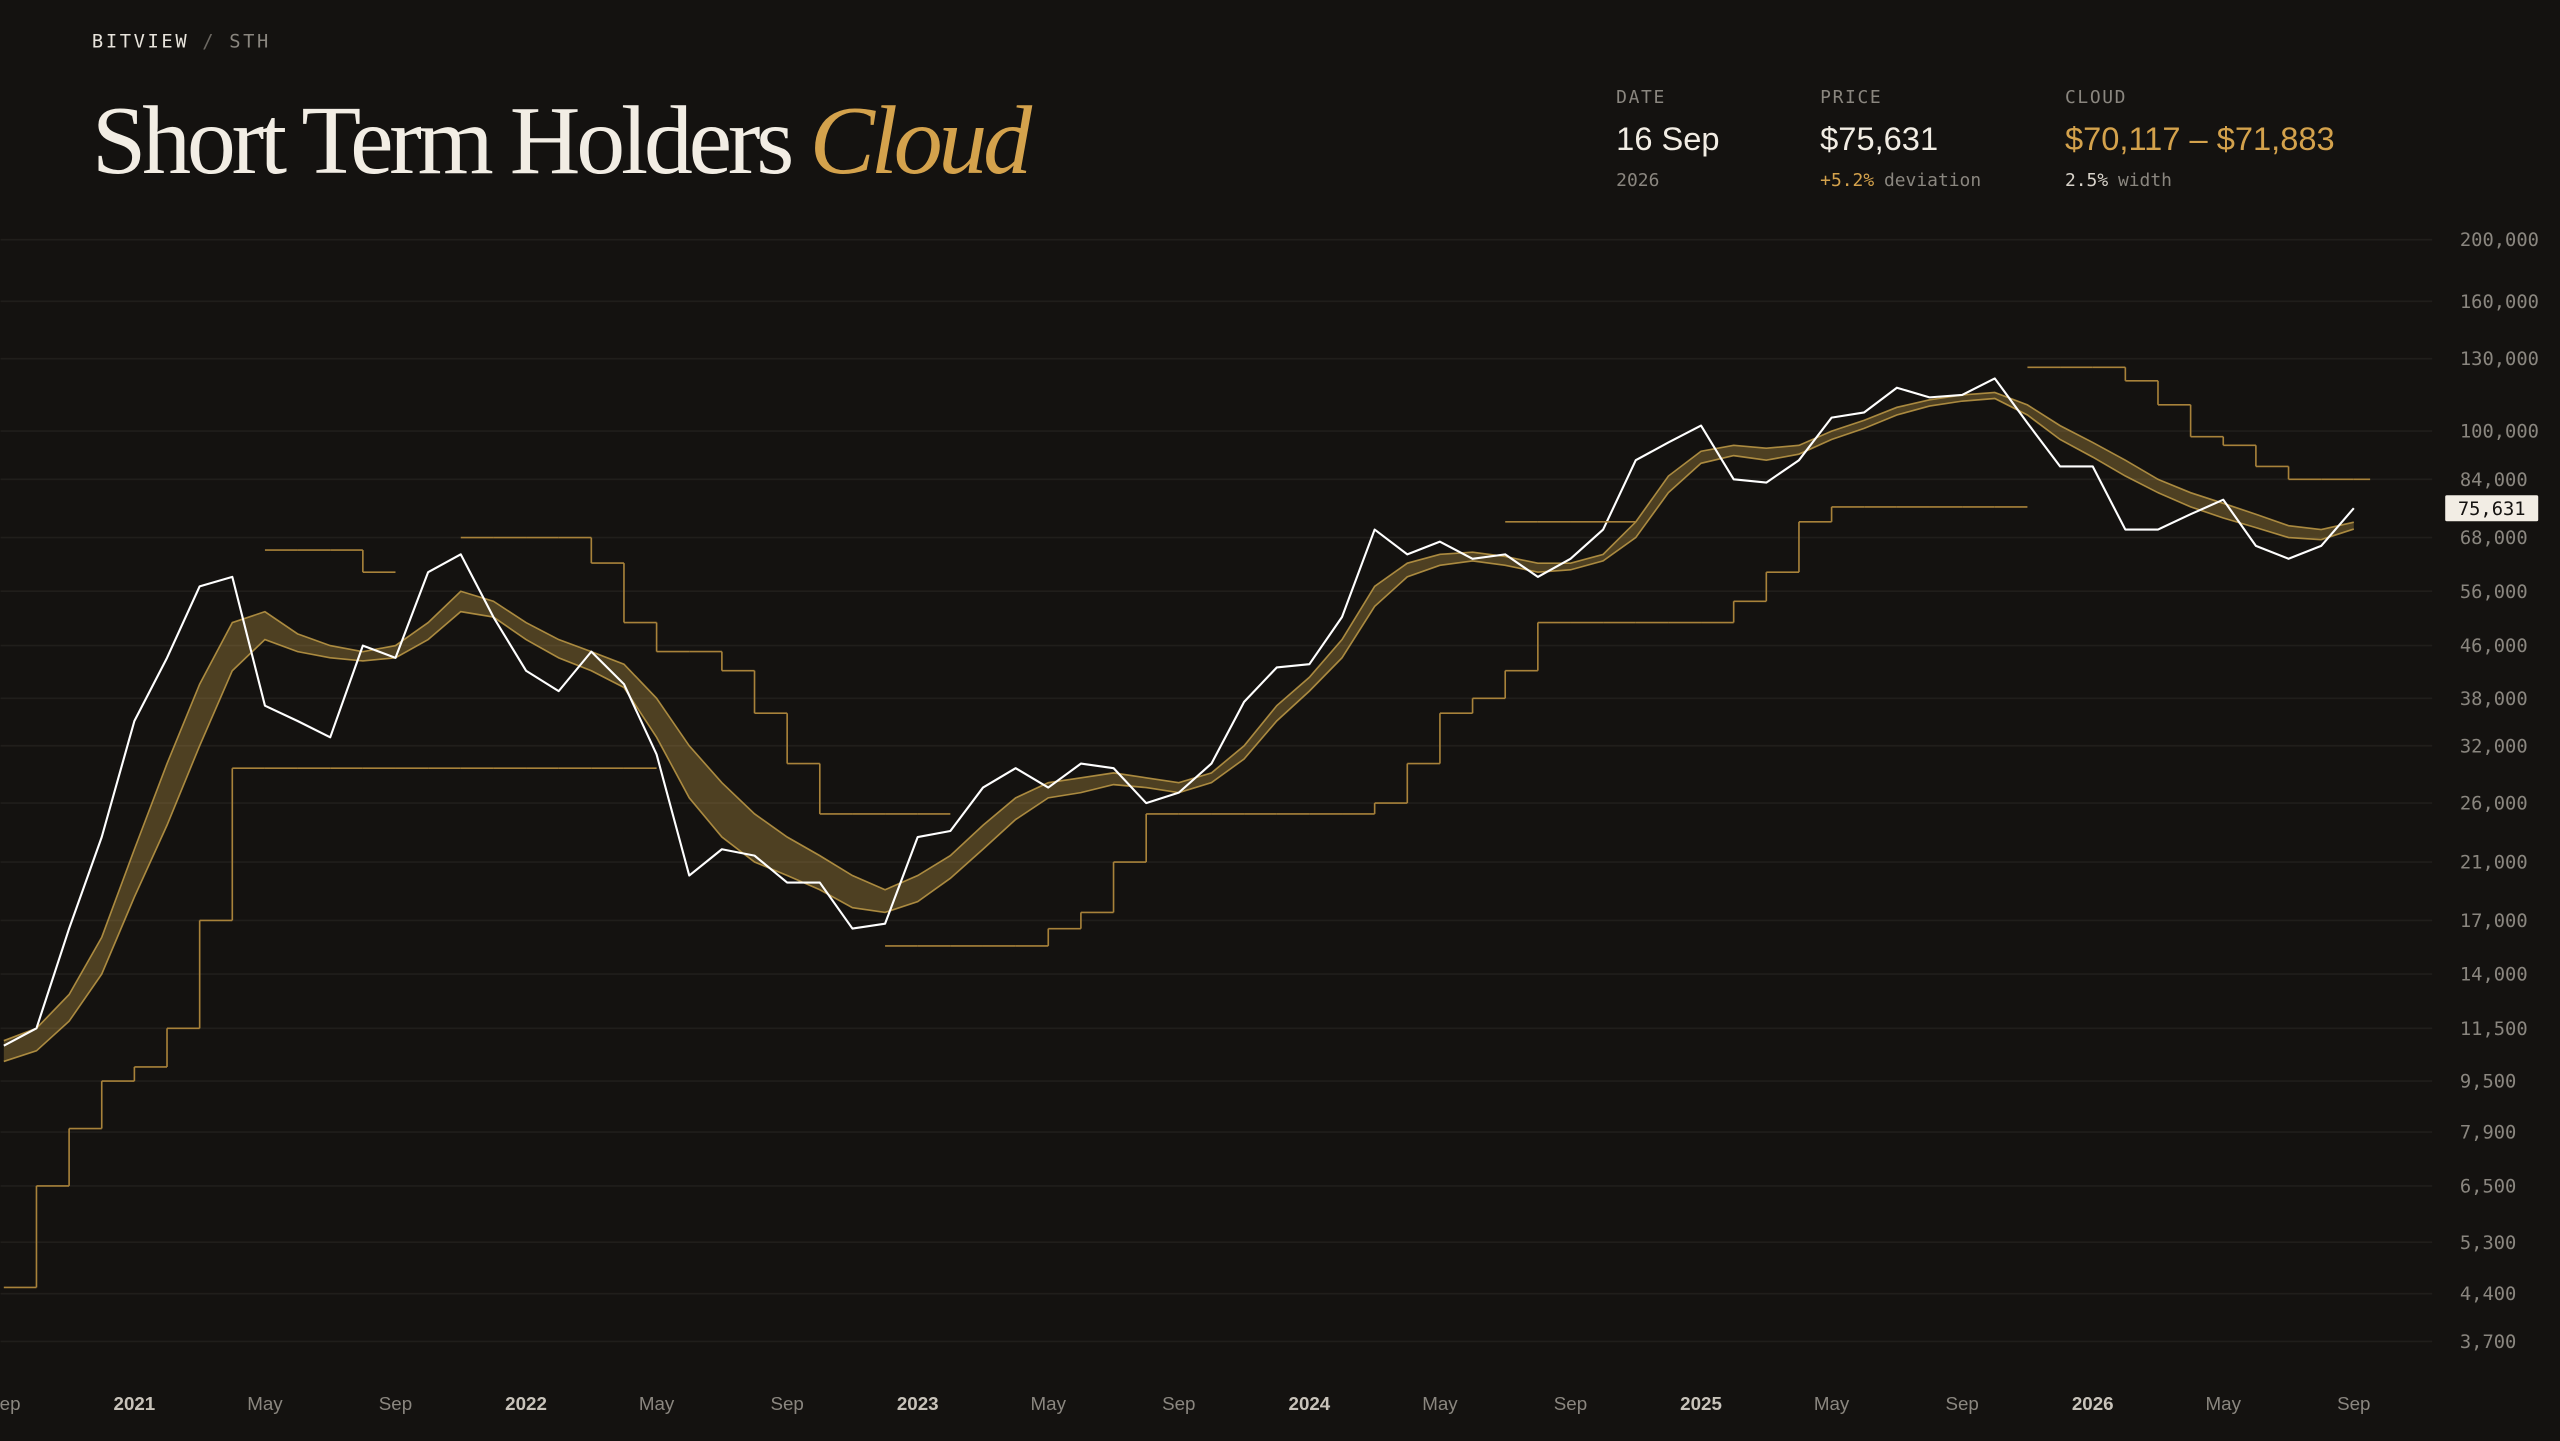 This screenshot has width=2560, height=1441. What do you see at coordinates (2494, 921) in the screenshot?
I see `y-tick-label: 17,000` at bounding box center [2494, 921].